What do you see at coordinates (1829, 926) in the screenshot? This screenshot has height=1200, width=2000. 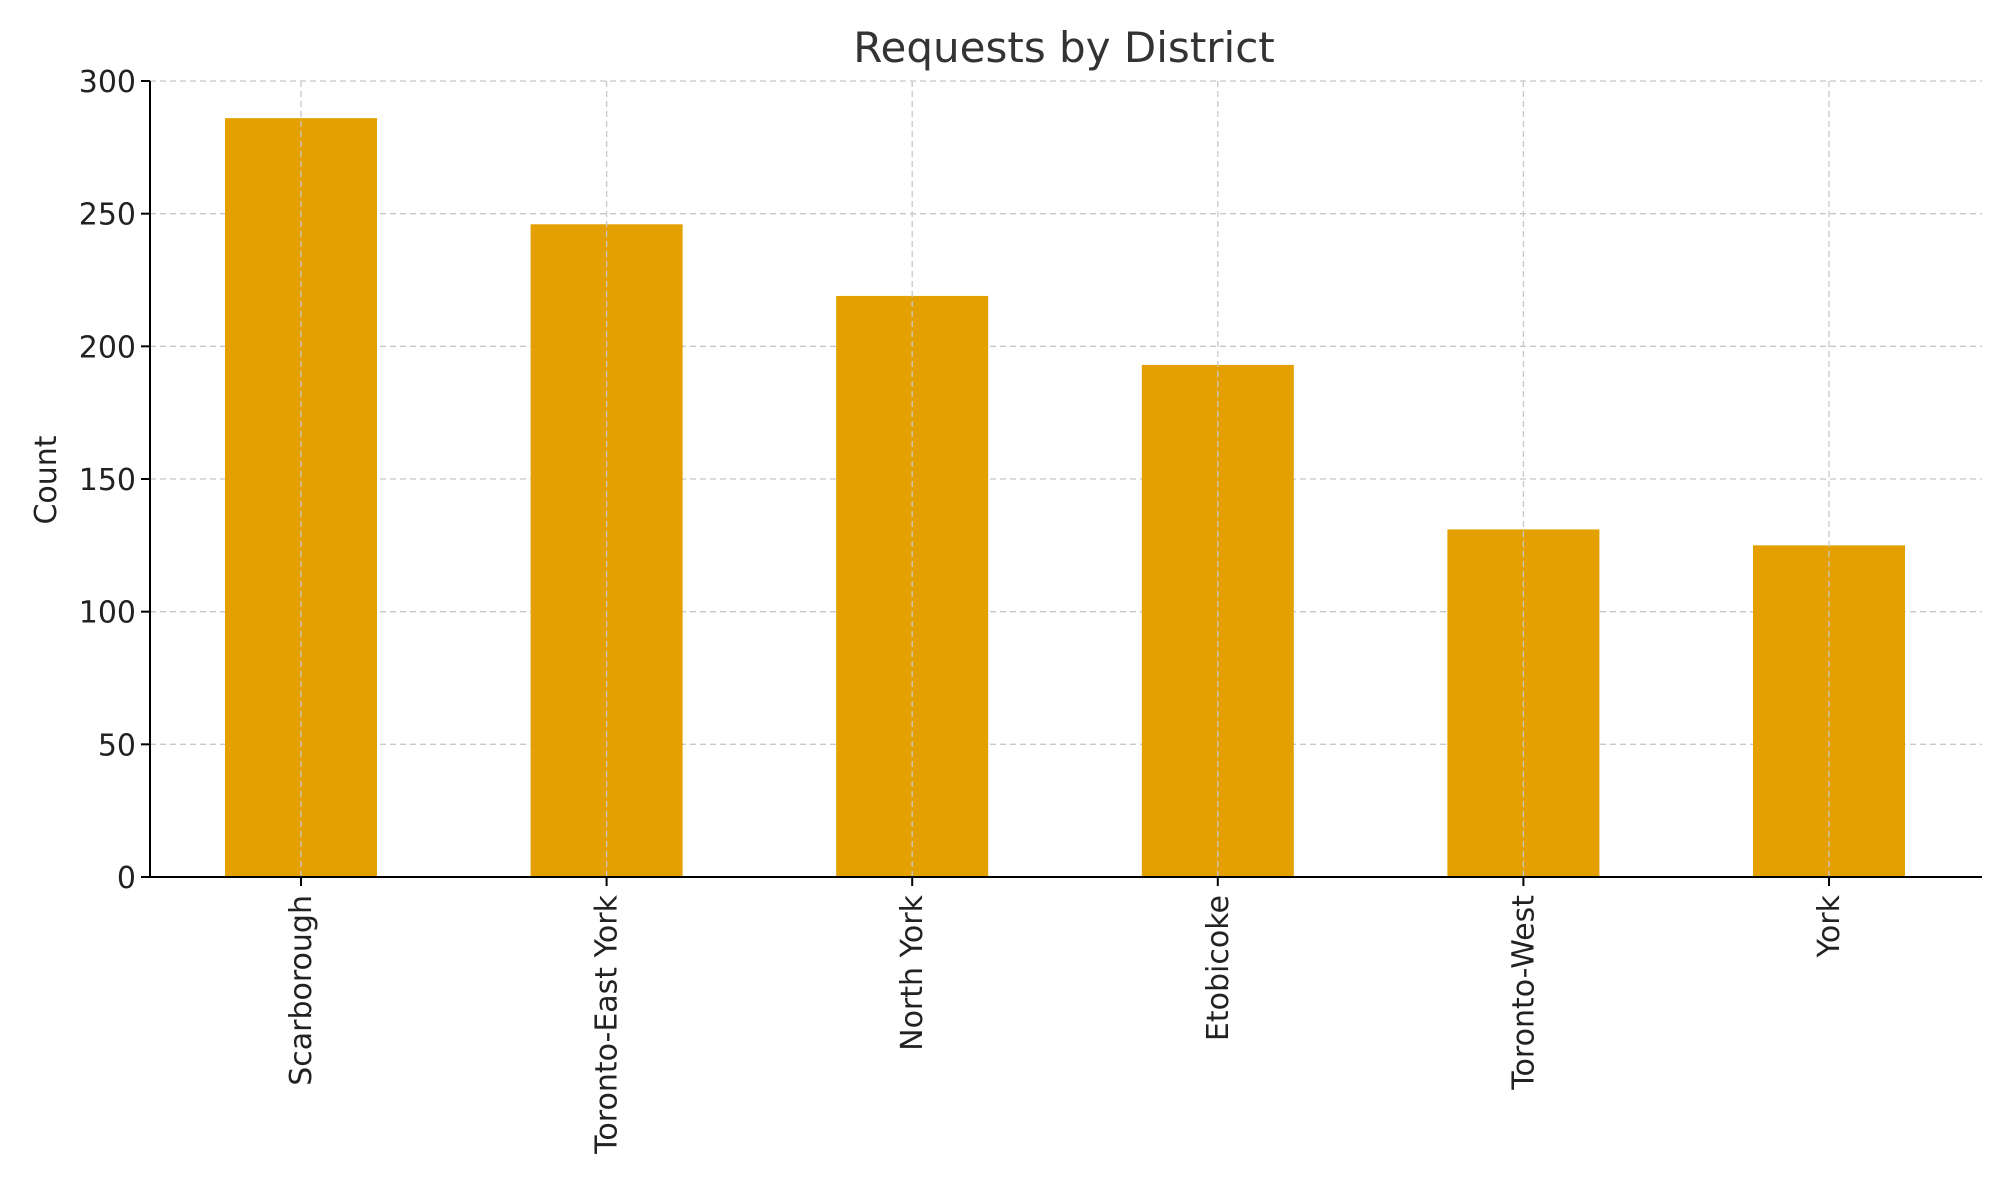 I see `x-tick-label: York` at bounding box center [1829, 926].